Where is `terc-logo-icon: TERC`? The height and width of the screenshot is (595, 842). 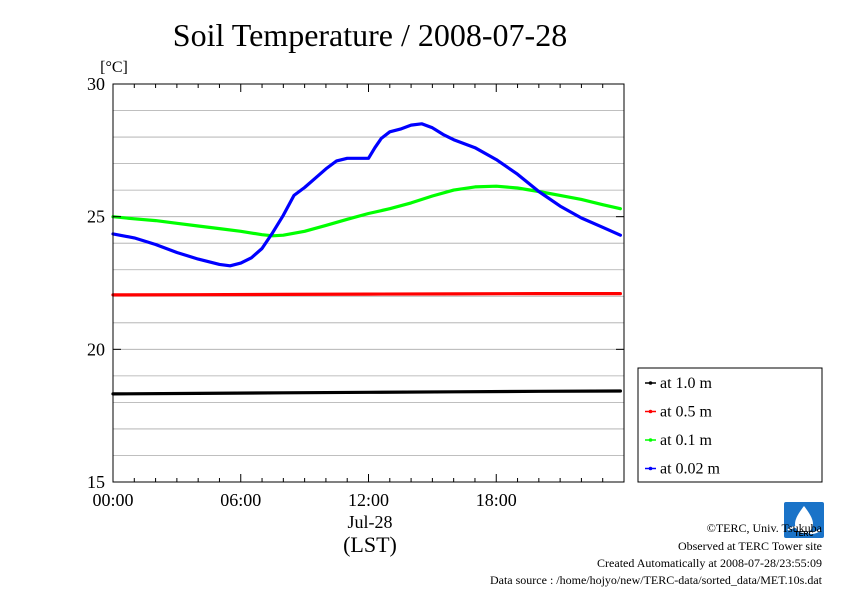 terc-logo-icon: TERC is located at coordinates (804, 520).